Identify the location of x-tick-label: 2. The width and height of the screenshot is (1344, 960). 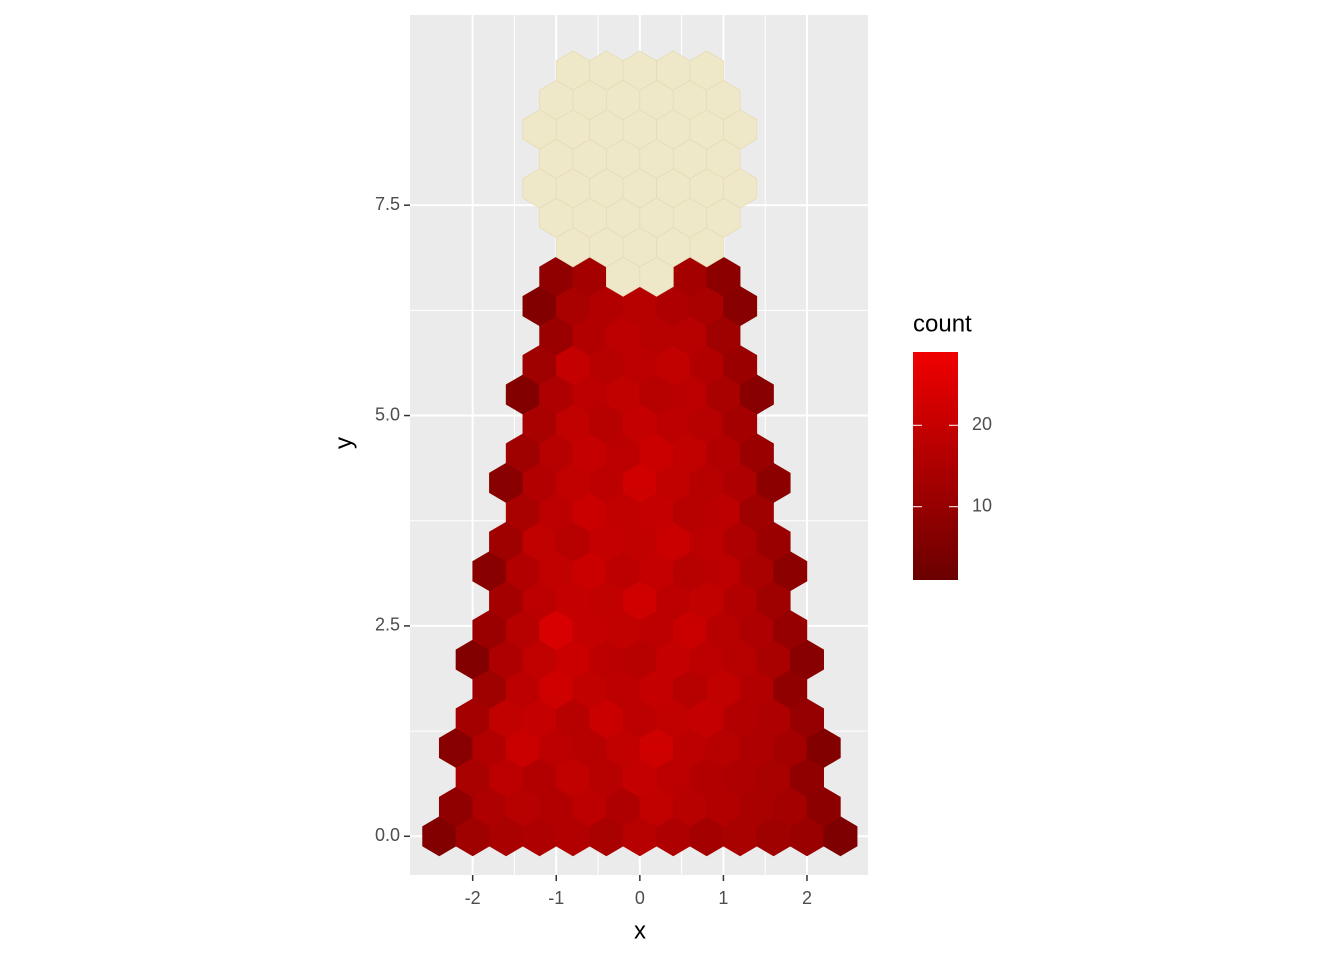
(807, 898).